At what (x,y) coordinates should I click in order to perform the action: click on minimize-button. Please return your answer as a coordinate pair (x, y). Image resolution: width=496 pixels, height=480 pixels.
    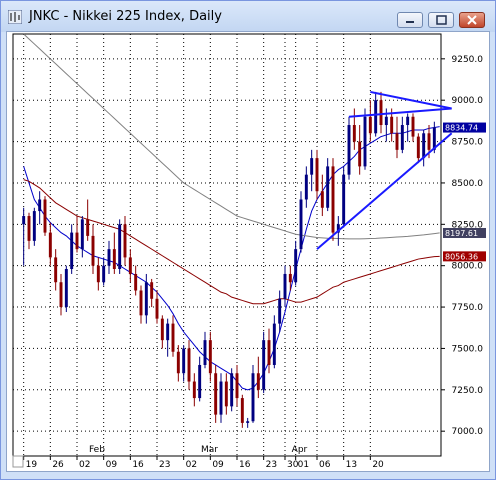
    Looking at the image, I should click on (410, 20).